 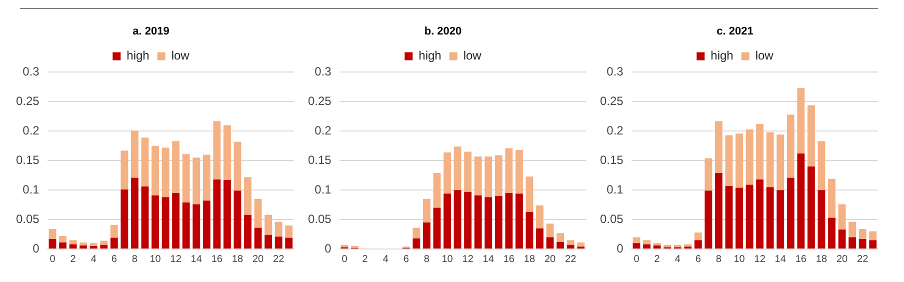 I want to click on x-tick-label: 14, so click(x=780, y=259).